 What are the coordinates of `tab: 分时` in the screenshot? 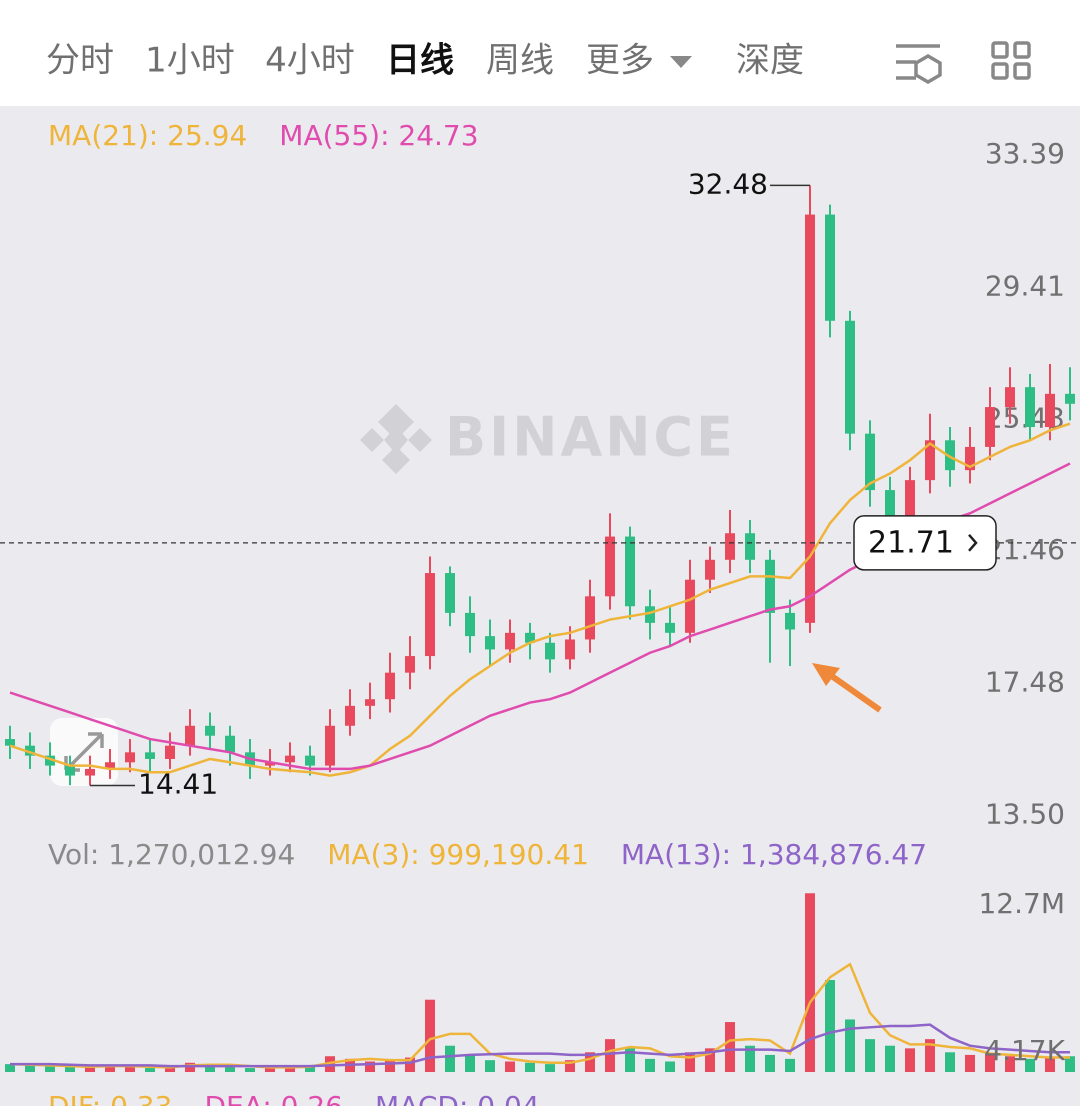 It's located at (80, 61).